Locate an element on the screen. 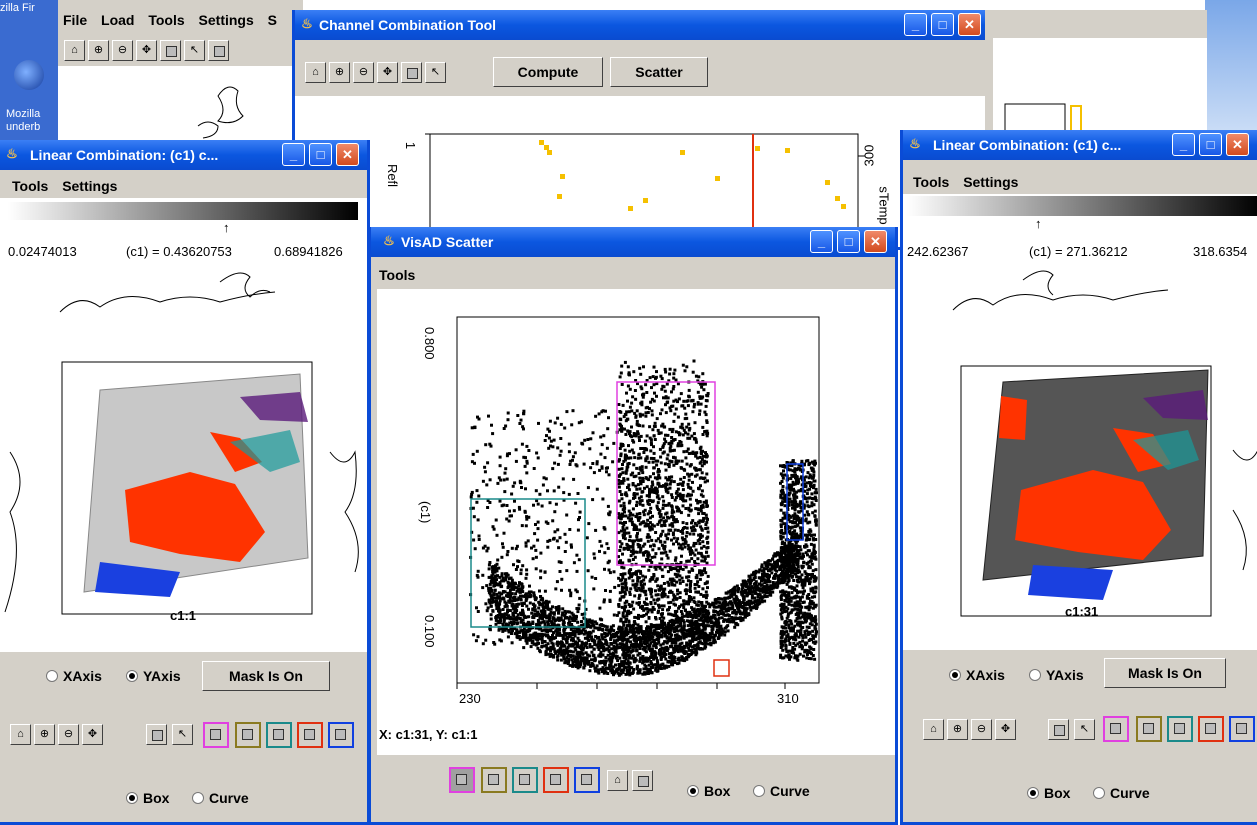  selection-box-blue is located at coordinates (795, 502).